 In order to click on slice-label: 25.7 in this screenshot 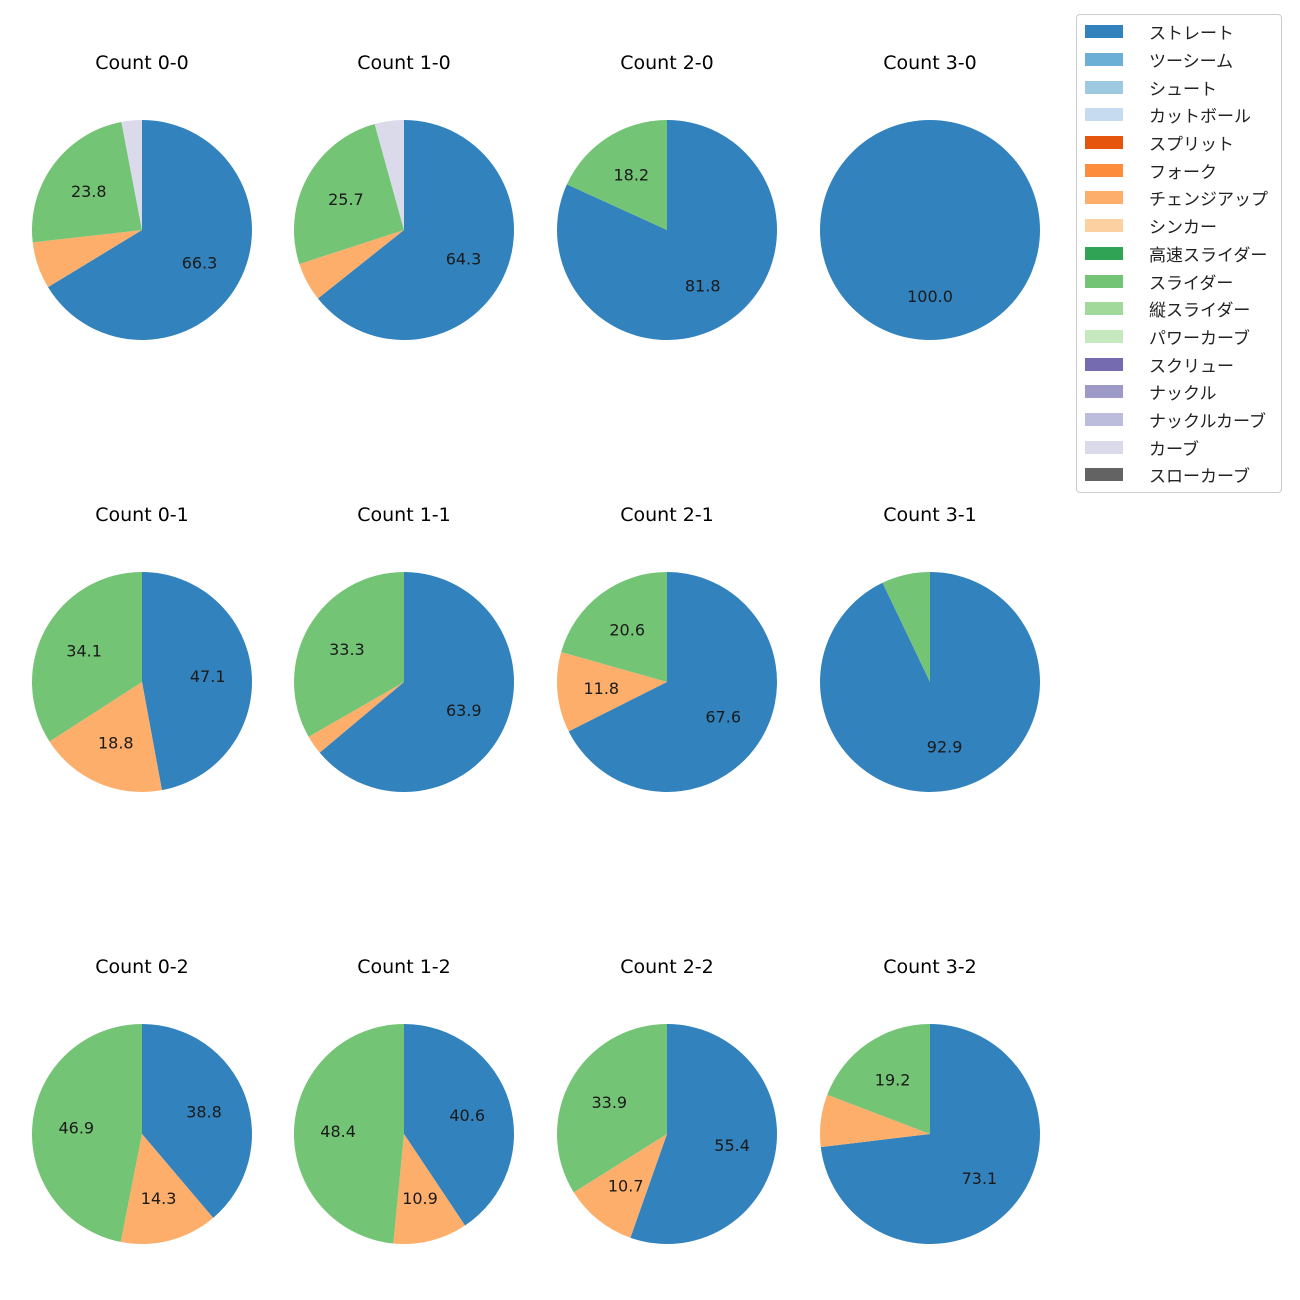, I will do `click(346, 199)`.